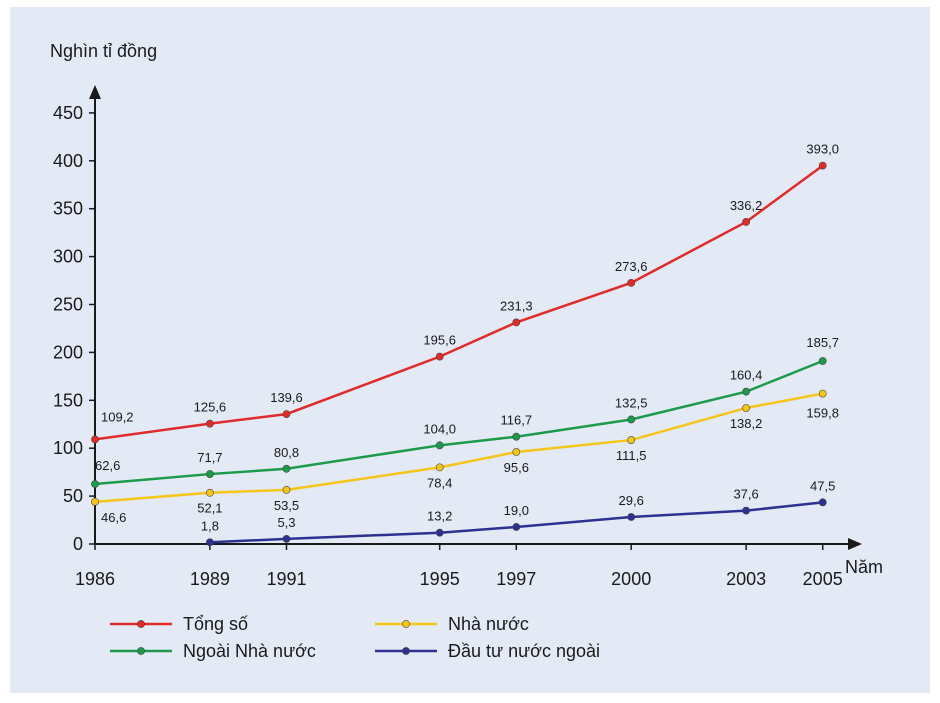 The height and width of the screenshot is (703, 940). What do you see at coordinates (107, 465) in the screenshot?
I see `data-label: 62,6` at bounding box center [107, 465].